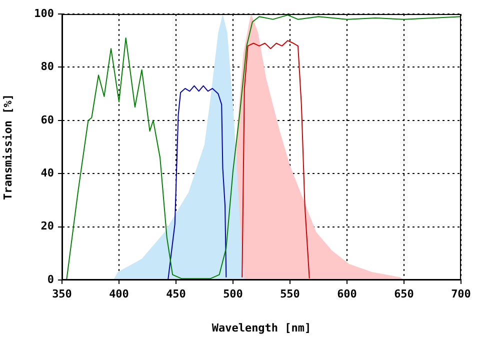 The width and height of the screenshot is (500, 337). Describe the element at coordinates (44, 13) in the screenshot. I see `y-tick-label: 100` at that location.